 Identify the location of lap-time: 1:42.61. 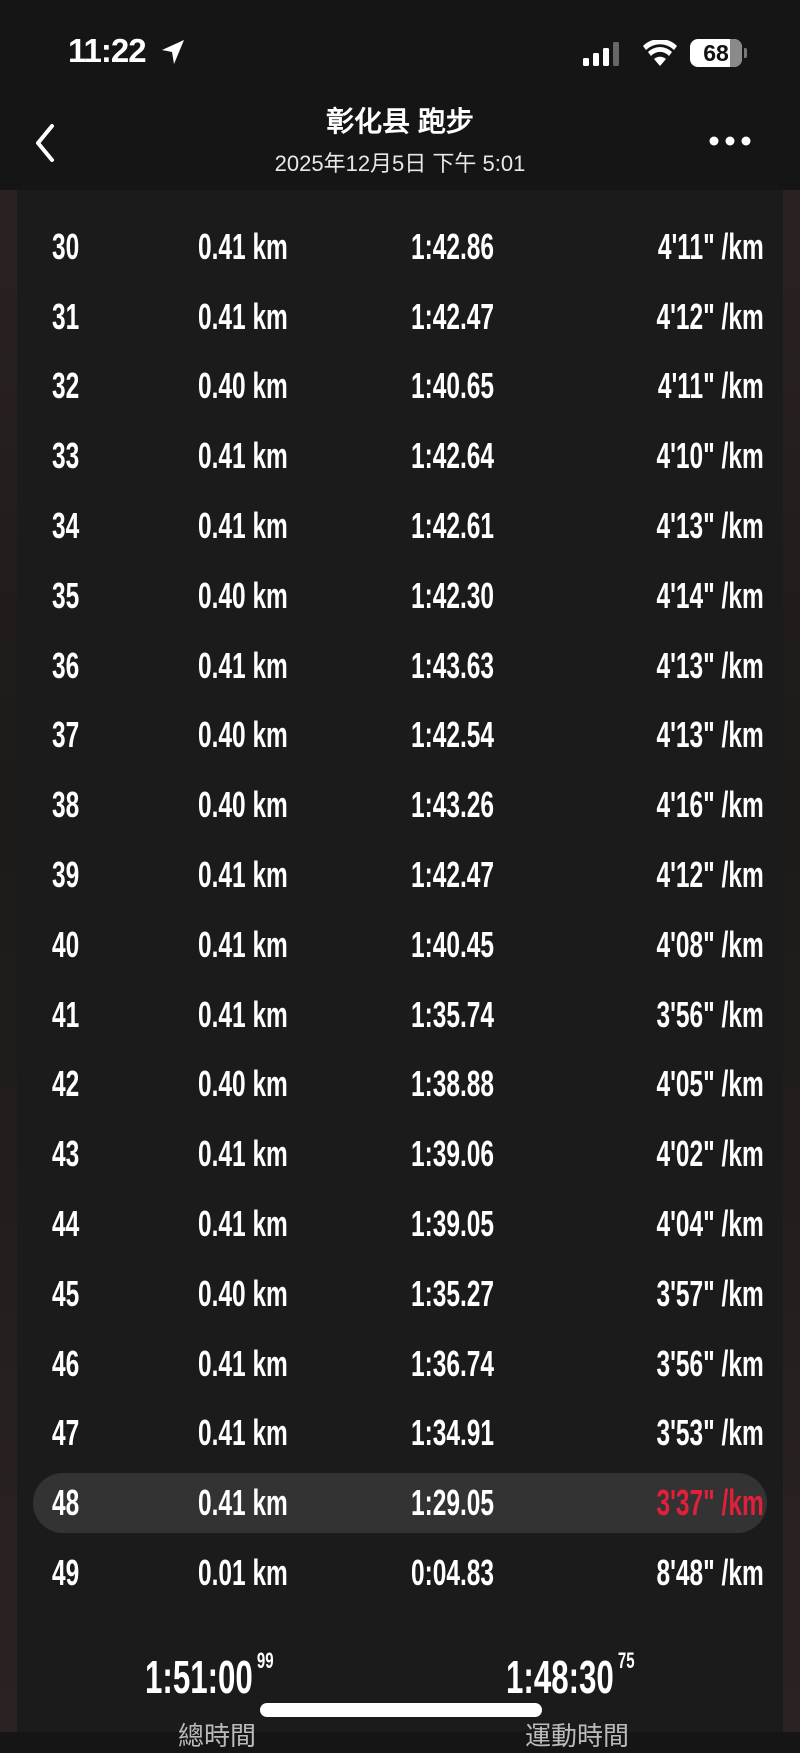
(453, 526).